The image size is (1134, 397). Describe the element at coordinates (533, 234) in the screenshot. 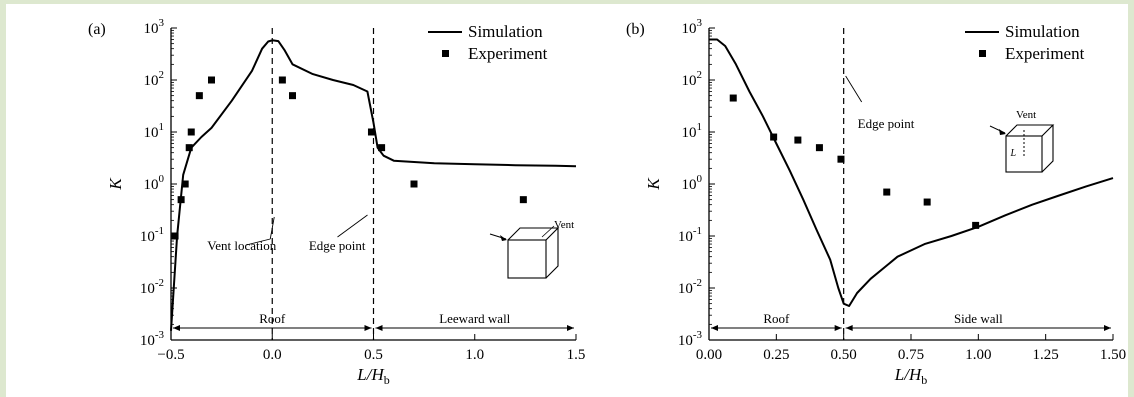

I see `inset-cube-top` at that location.